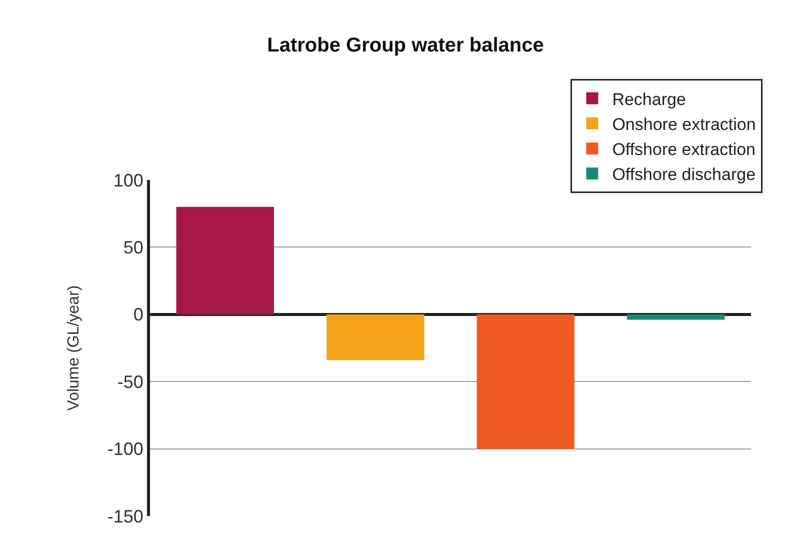  I want to click on y-tick-label: 0, so click(138, 314).